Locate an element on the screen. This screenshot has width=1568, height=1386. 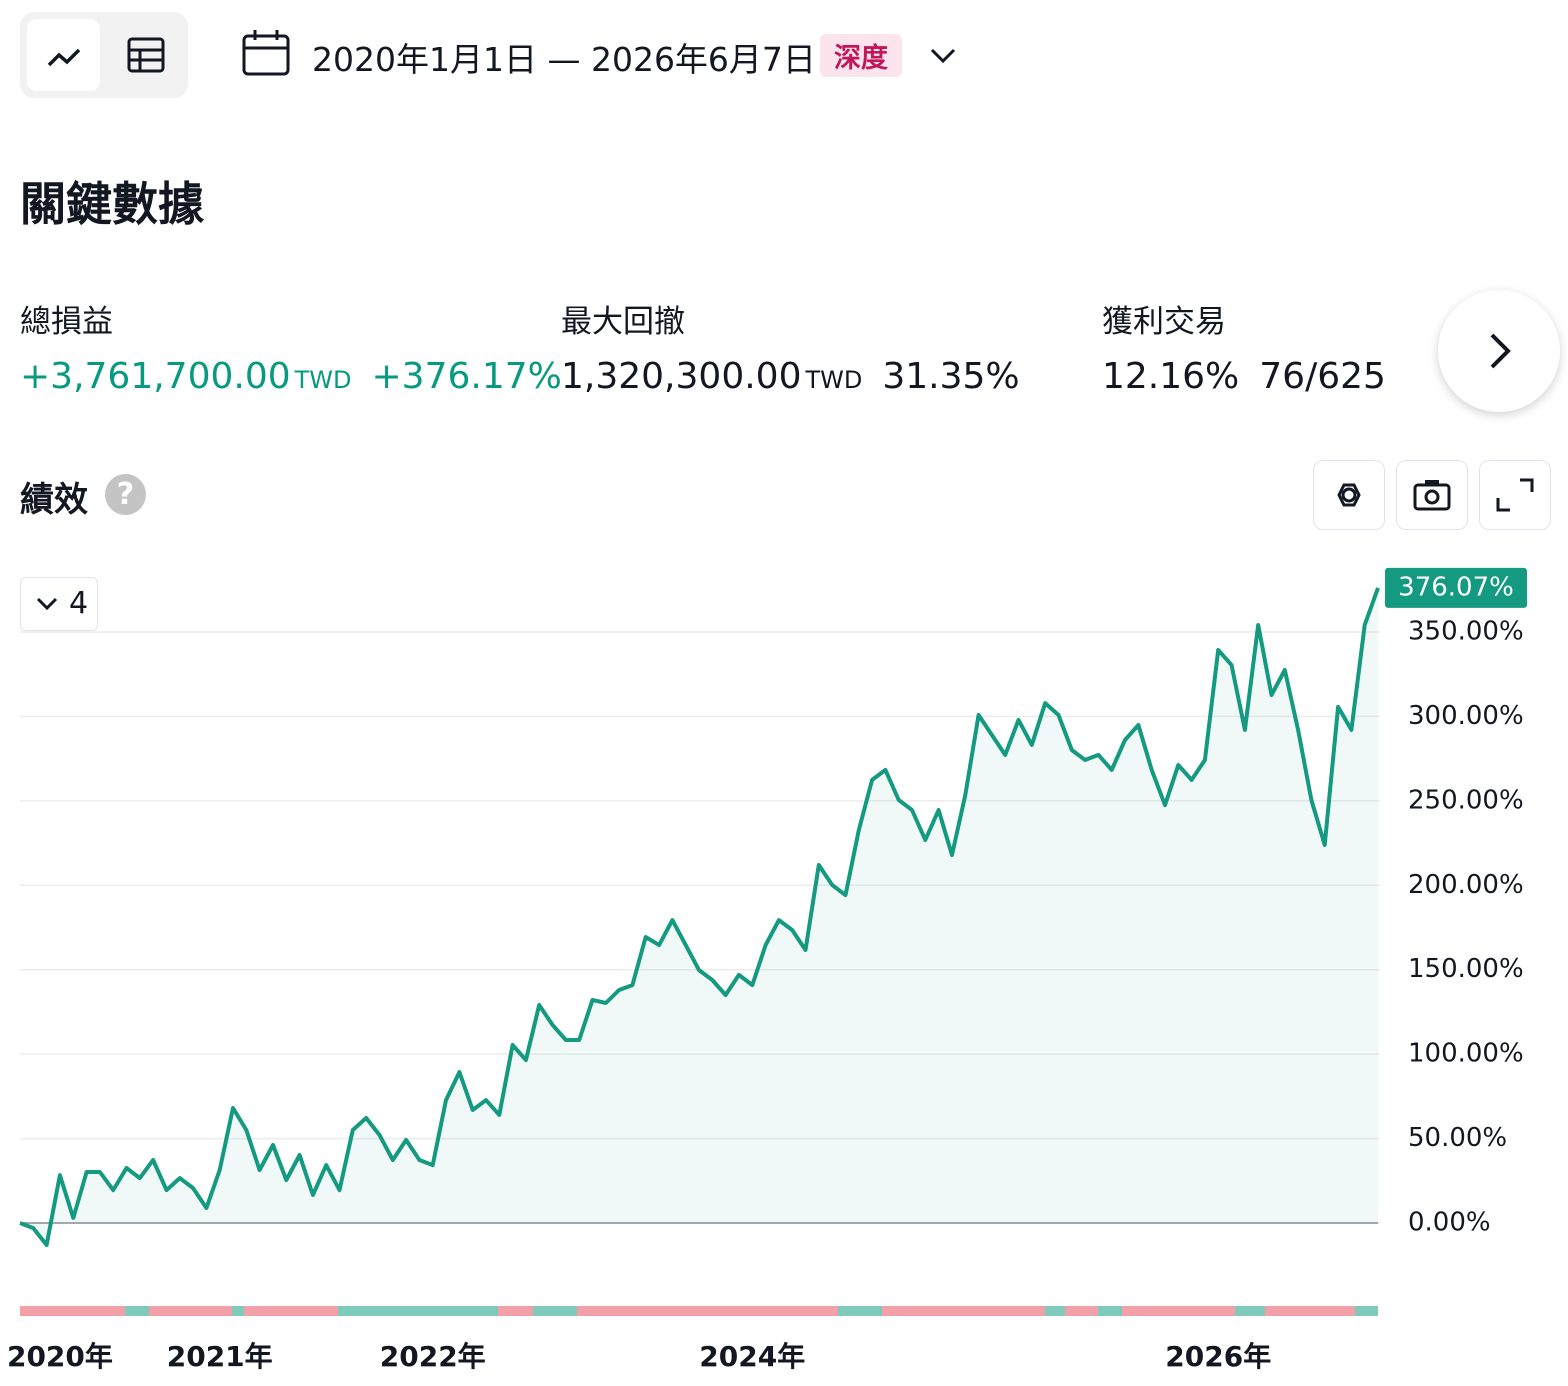
x-tick-label: 2022年 is located at coordinates (433, 1356).